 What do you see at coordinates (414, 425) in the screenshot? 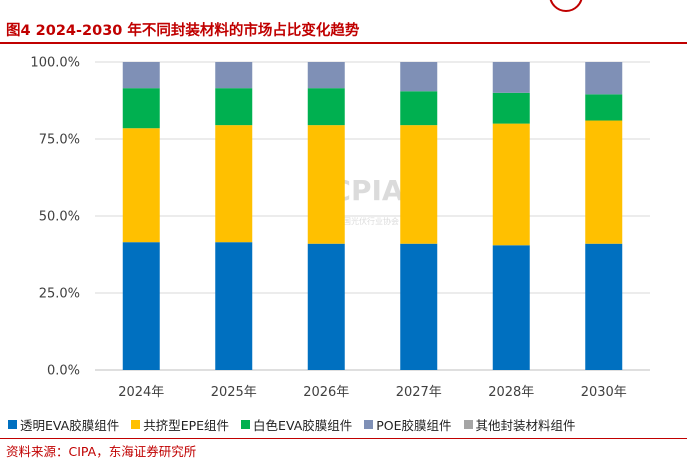
I see `legend-label: POE胶膜组件` at bounding box center [414, 425].